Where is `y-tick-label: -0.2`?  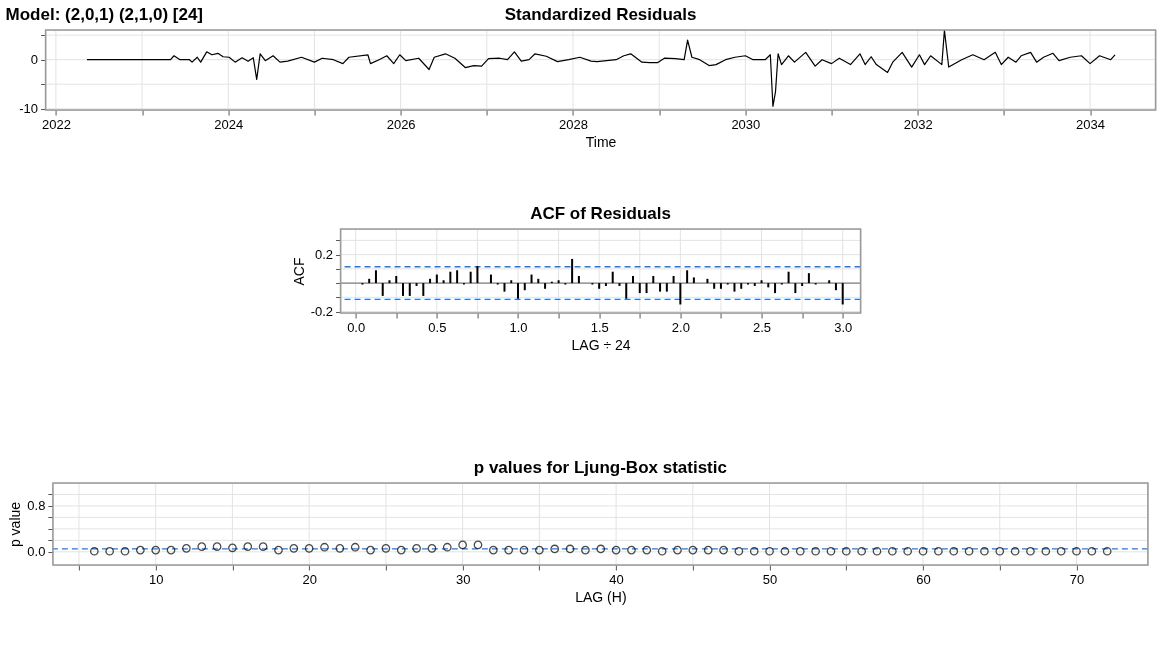 y-tick-label: -0.2 is located at coordinates (322, 312).